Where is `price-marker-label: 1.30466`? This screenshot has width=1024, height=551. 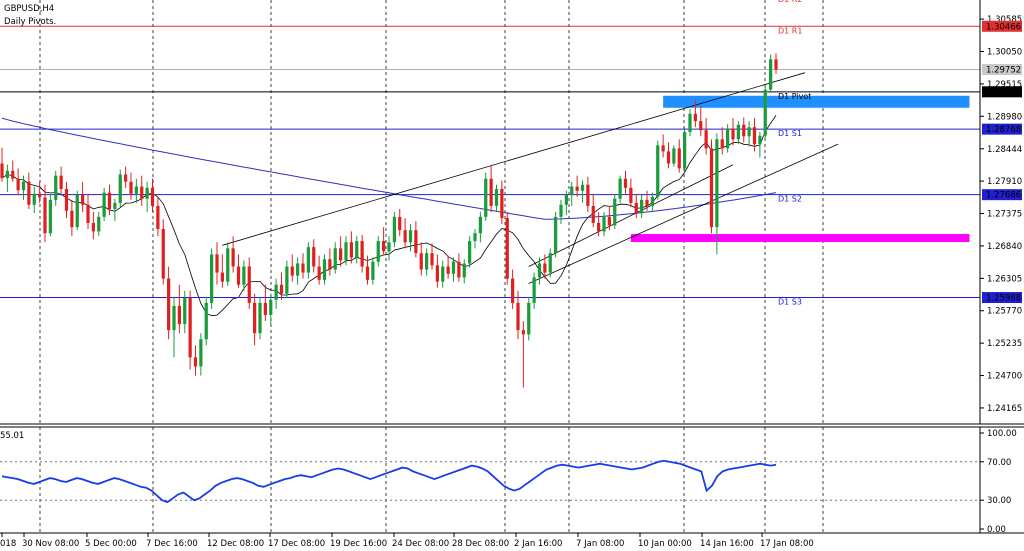 price-marker-label: 1.30466 is located at coordinates (1003, 27).